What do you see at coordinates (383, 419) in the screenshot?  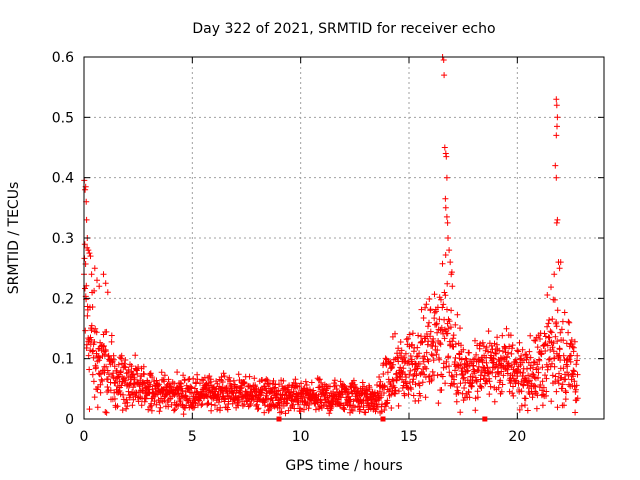 I see `gap-marker` at bounding box center [383, 419].